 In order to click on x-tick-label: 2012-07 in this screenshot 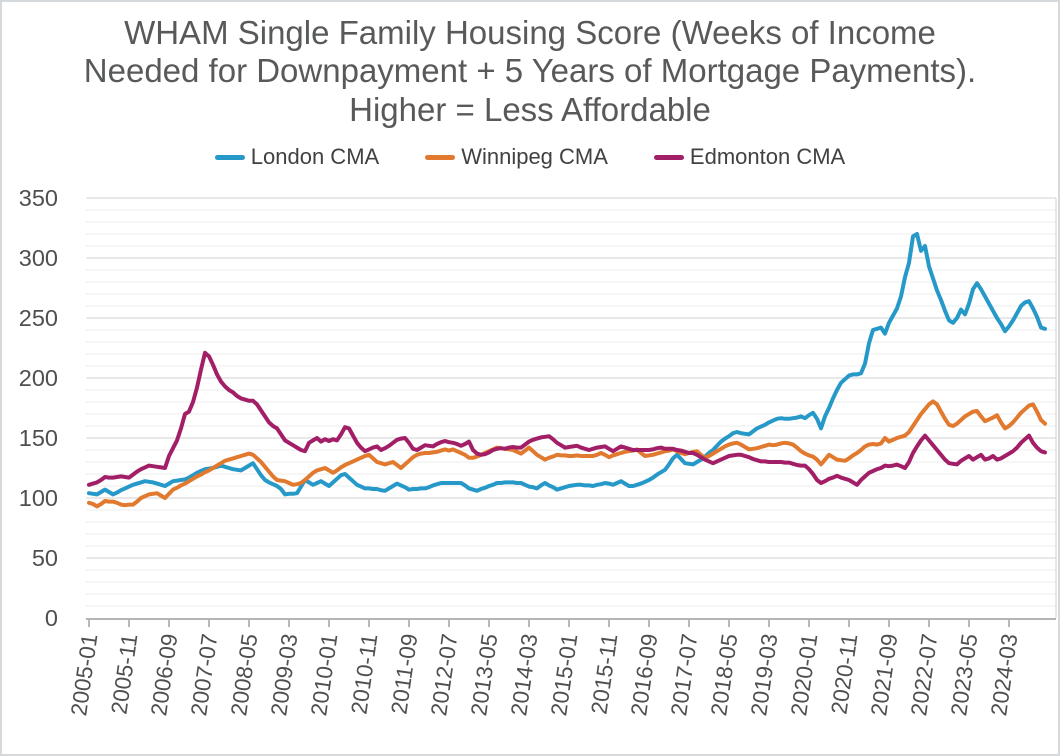, I will do `click(444, 674)`.